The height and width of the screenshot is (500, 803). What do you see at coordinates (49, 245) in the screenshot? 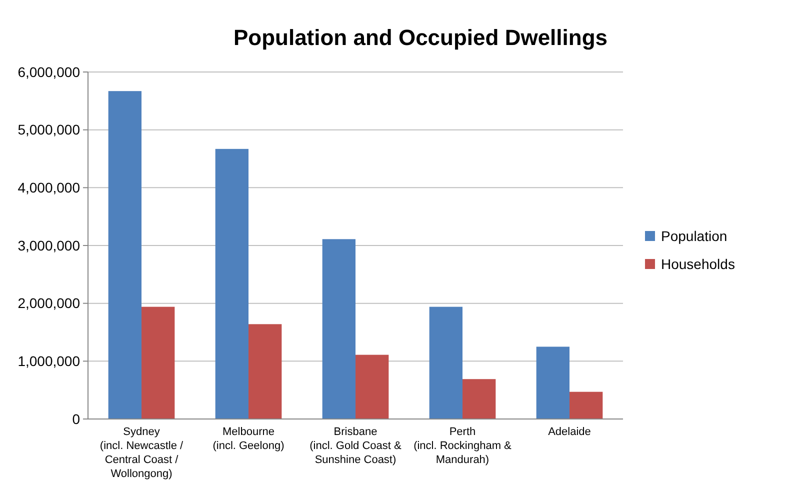
I see `y-tick-label: 3,000,000` at bounding box center [49, 245].